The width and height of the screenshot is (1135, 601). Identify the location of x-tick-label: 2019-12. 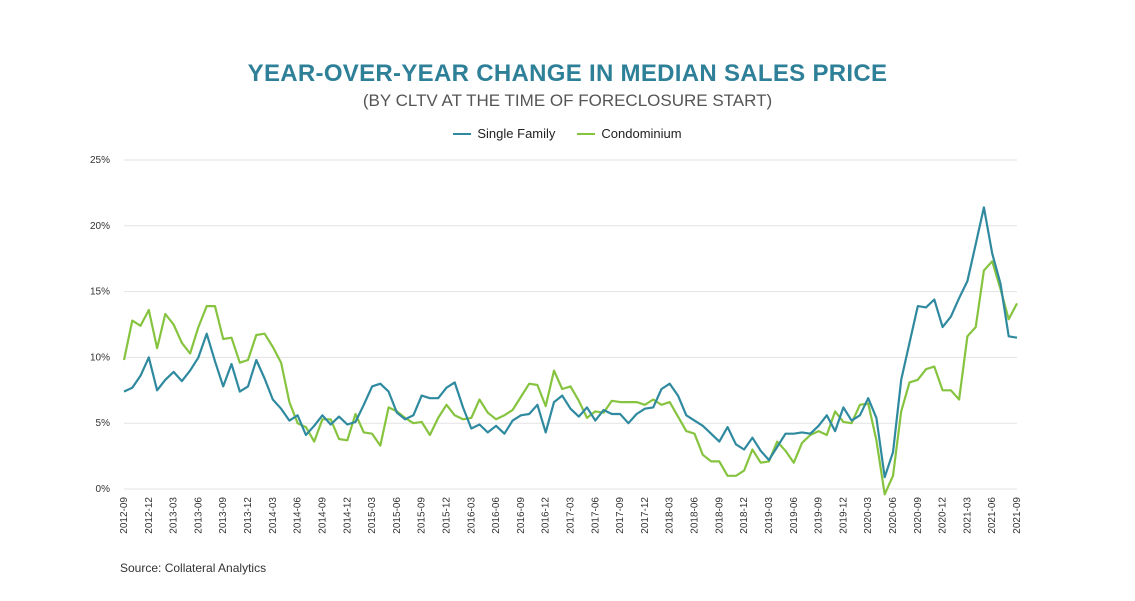
(843, 515).